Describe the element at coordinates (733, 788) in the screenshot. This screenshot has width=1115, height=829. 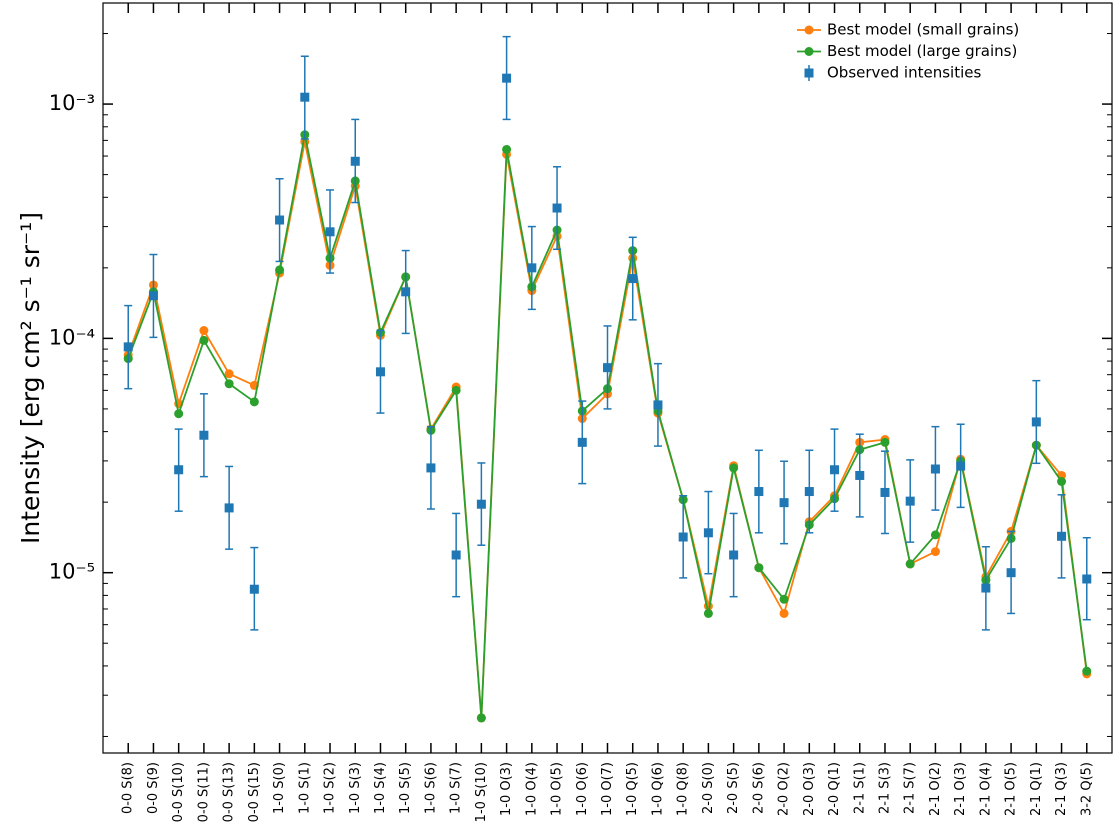
I see `x-tick-label: 2-0 S(5)` at that location.